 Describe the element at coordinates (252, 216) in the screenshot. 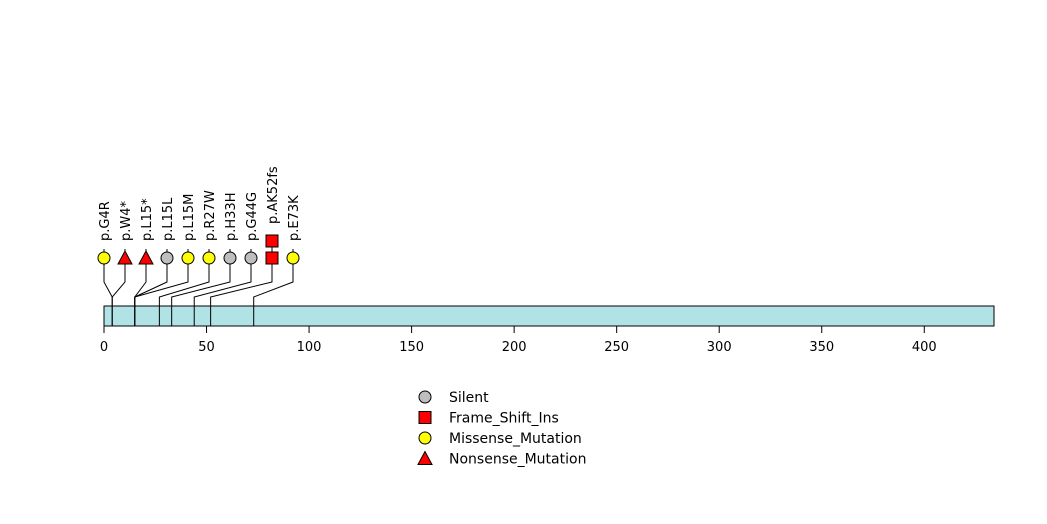

I see `mutation-label: p.G44G` at that location.